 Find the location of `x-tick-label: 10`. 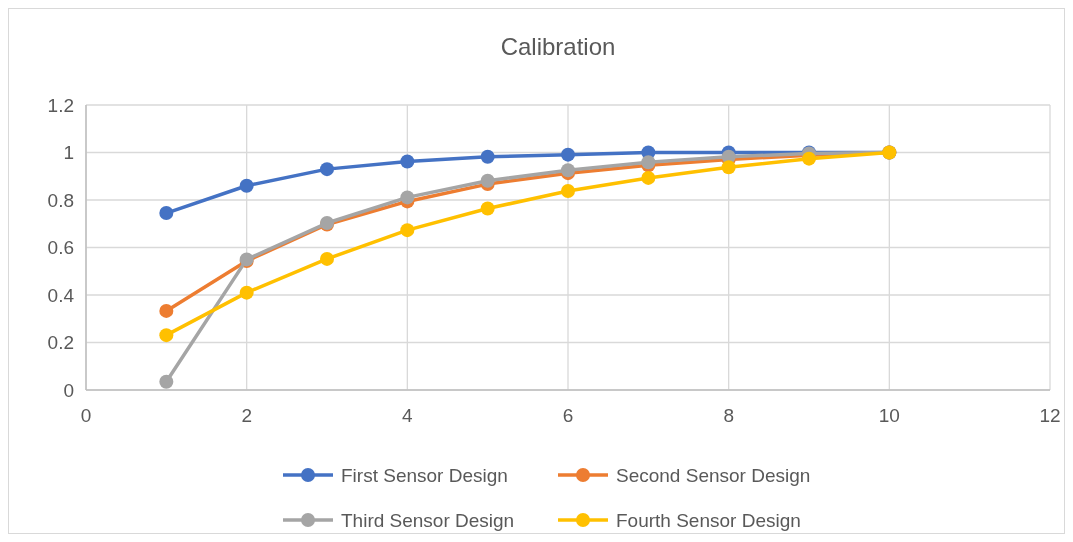

x-tick-label: 10 is located at coordinates (889, 415).